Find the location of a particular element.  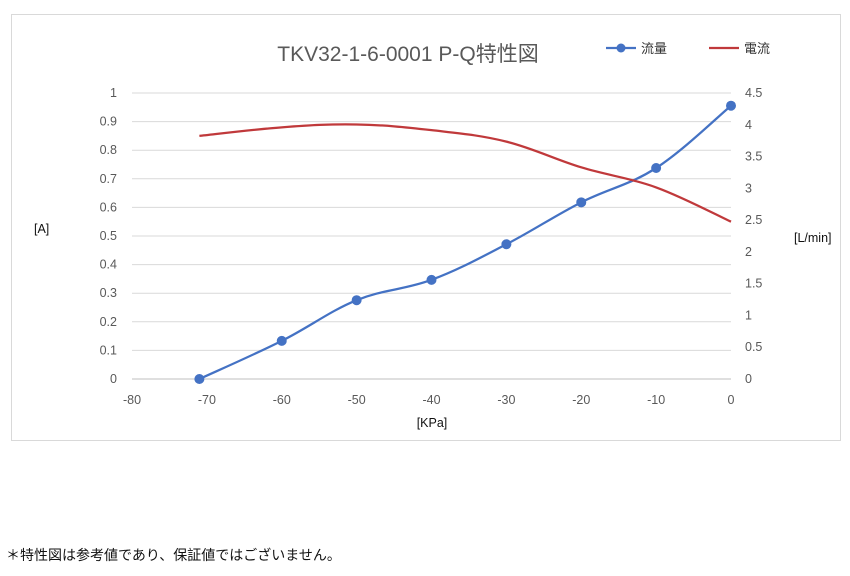

y-right-tick-label: 3.5 is located at coordinates (753, 157).